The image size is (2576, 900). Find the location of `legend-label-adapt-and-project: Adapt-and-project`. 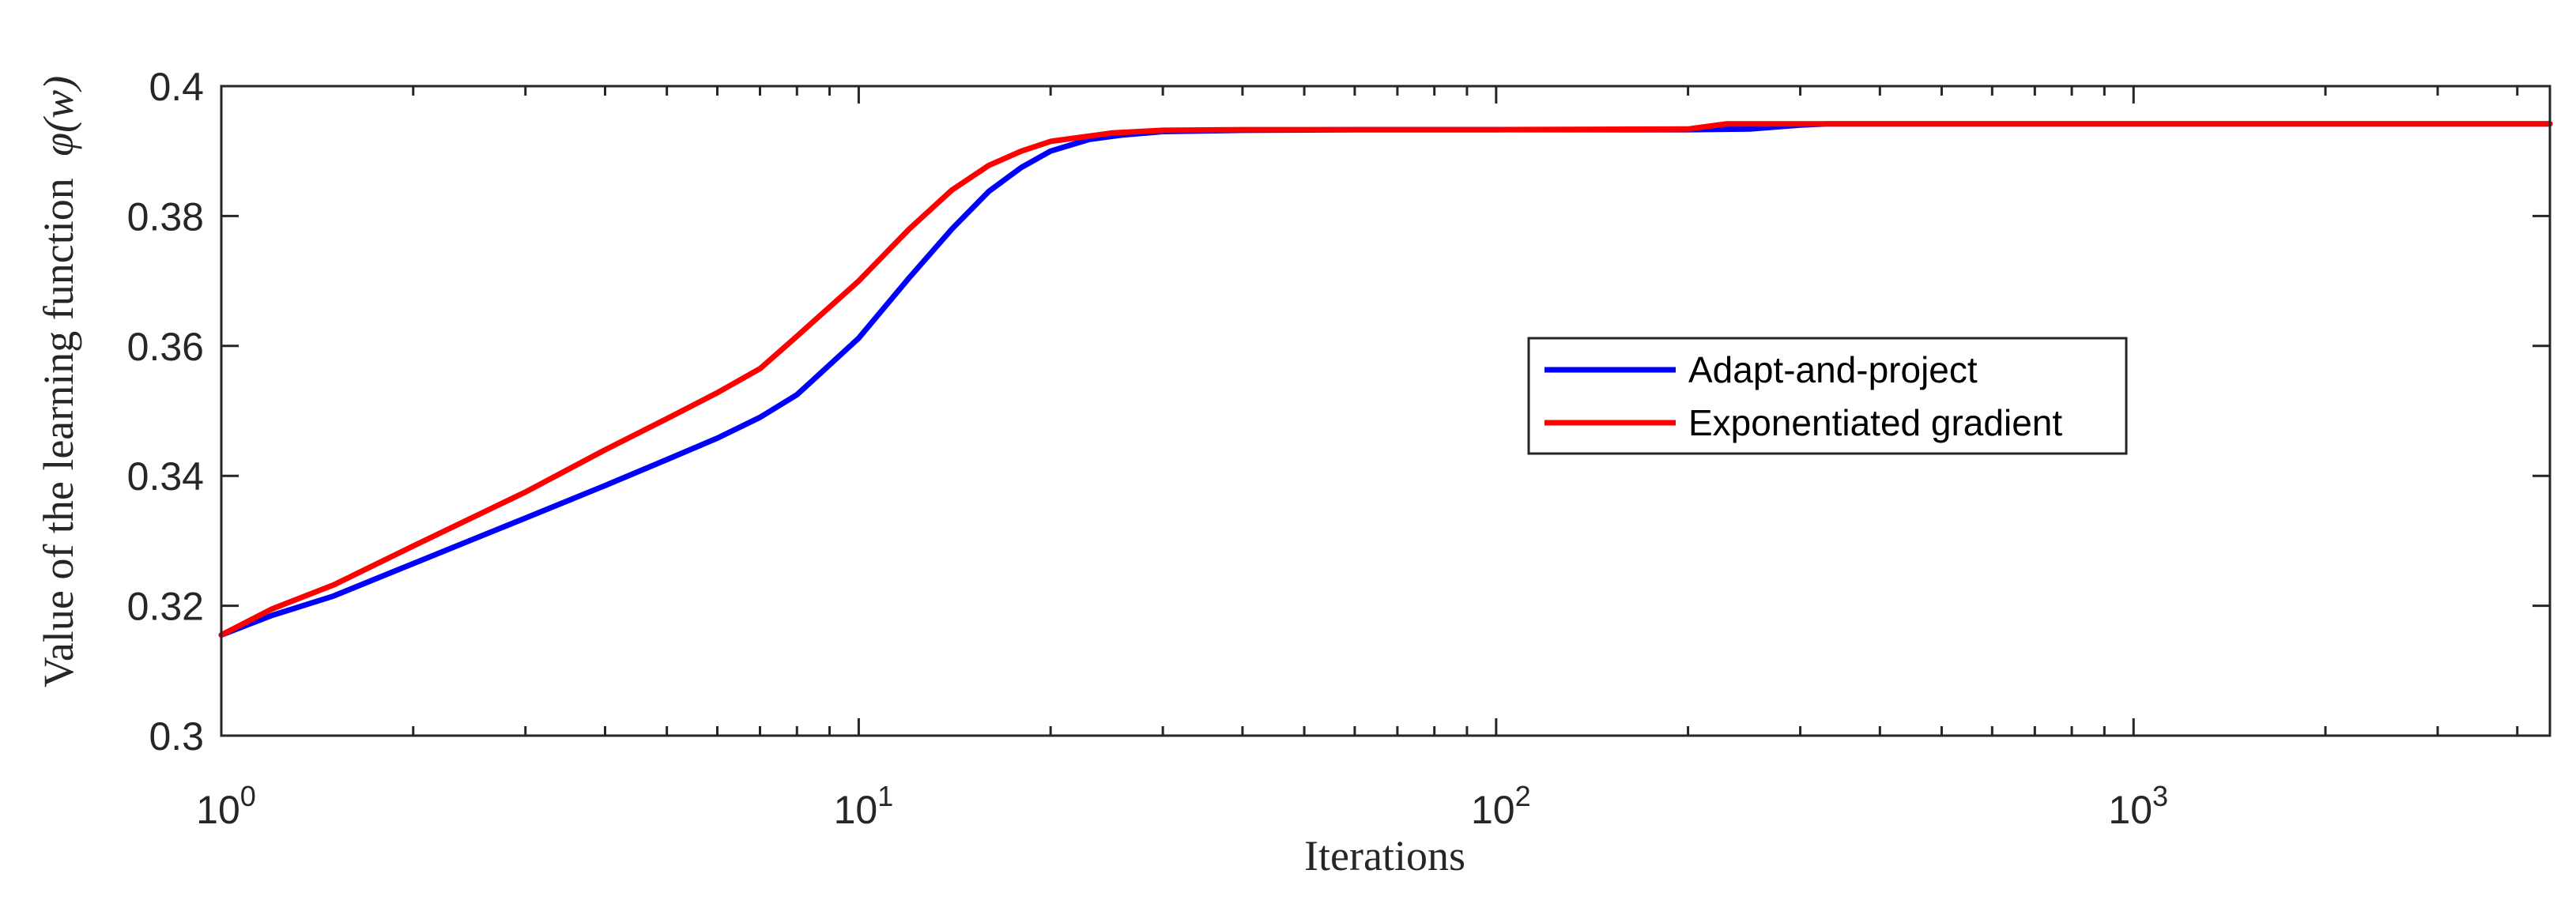

legend-label-adapt-and-project: Adapt-and-project is located at coordinates (1833, 369).